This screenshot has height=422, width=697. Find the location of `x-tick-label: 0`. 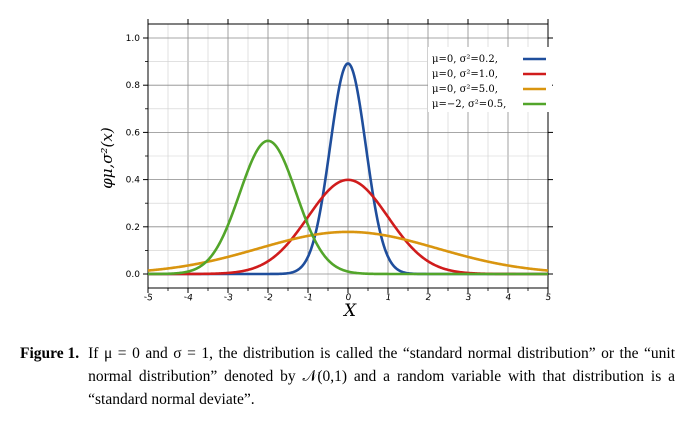

x-tick-label: 0 is located at coordinates (348, 298).